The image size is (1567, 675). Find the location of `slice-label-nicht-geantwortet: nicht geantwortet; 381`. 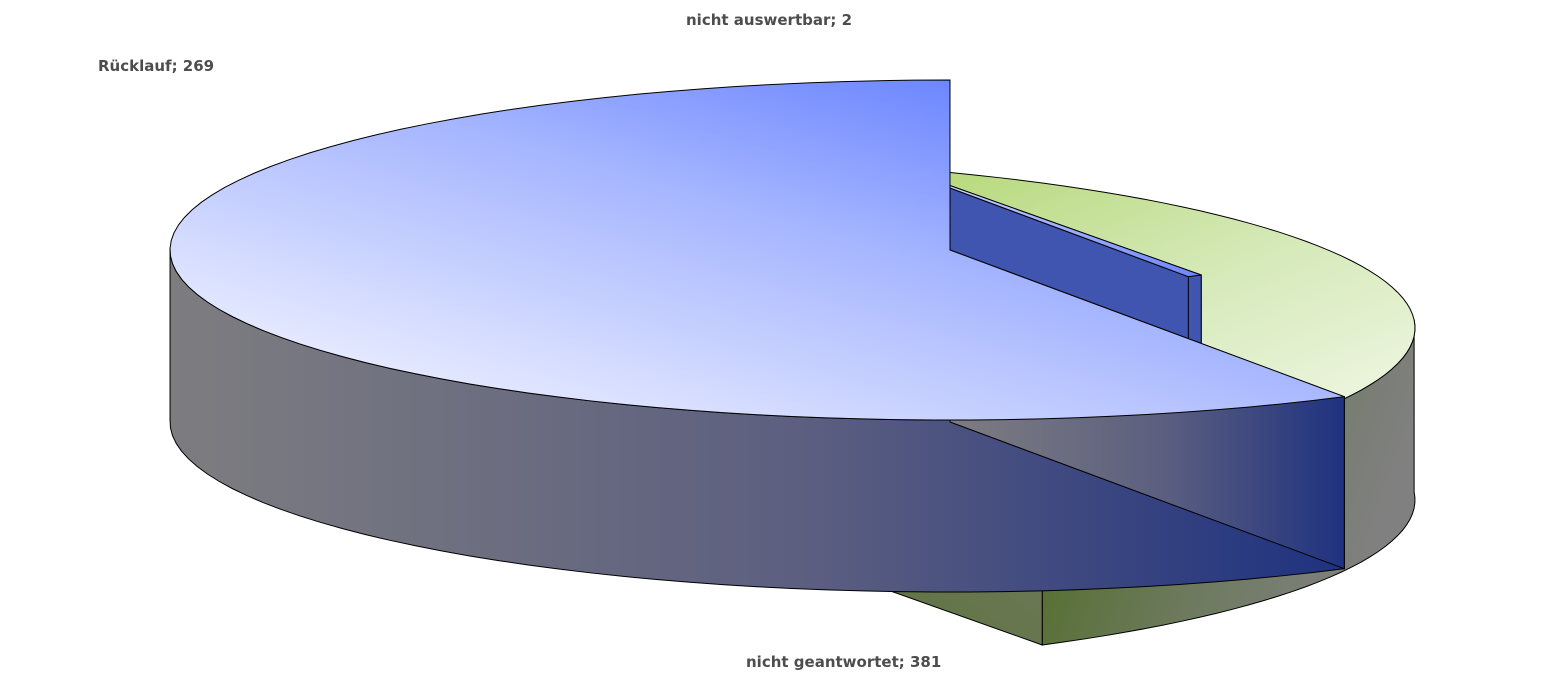

slice-label-nicht-geantwortet: nicht geantwortet; 381 is located at coordinates (843, 662).